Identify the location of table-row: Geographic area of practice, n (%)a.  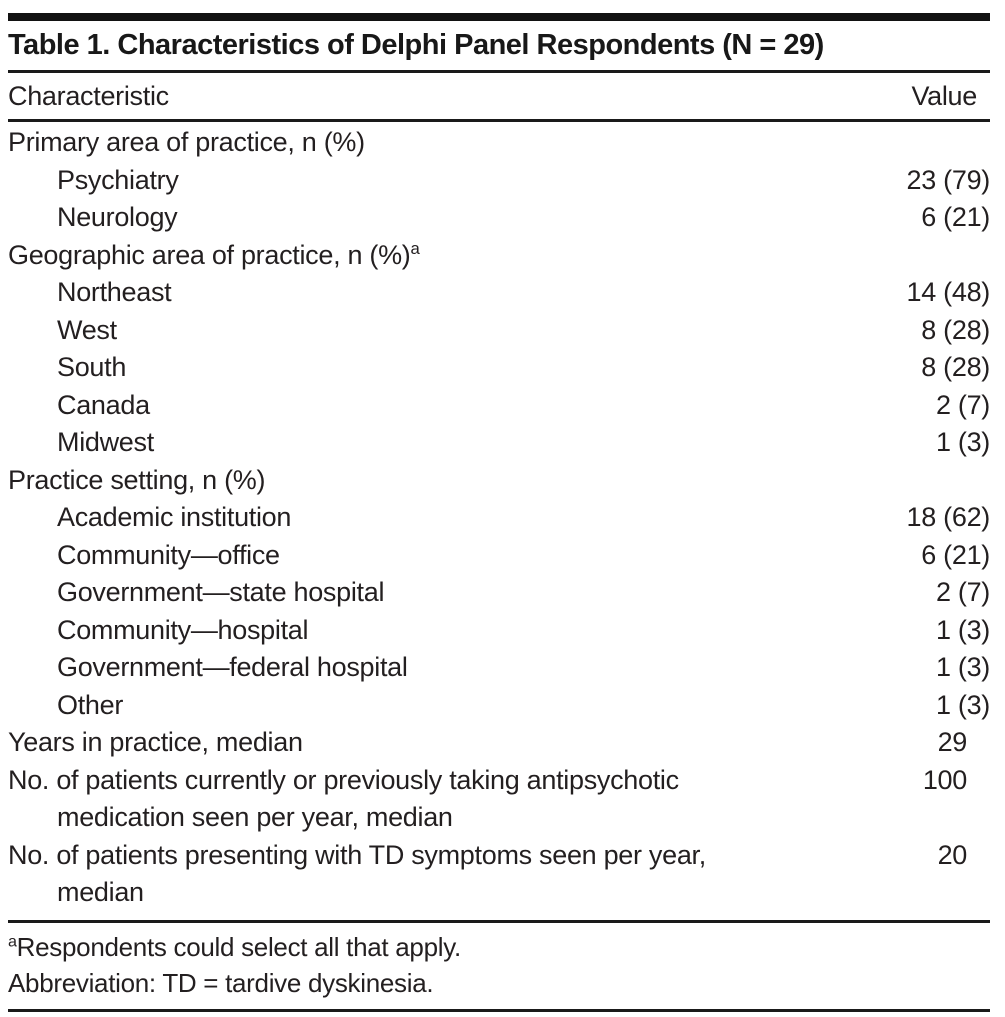
(499, 256).